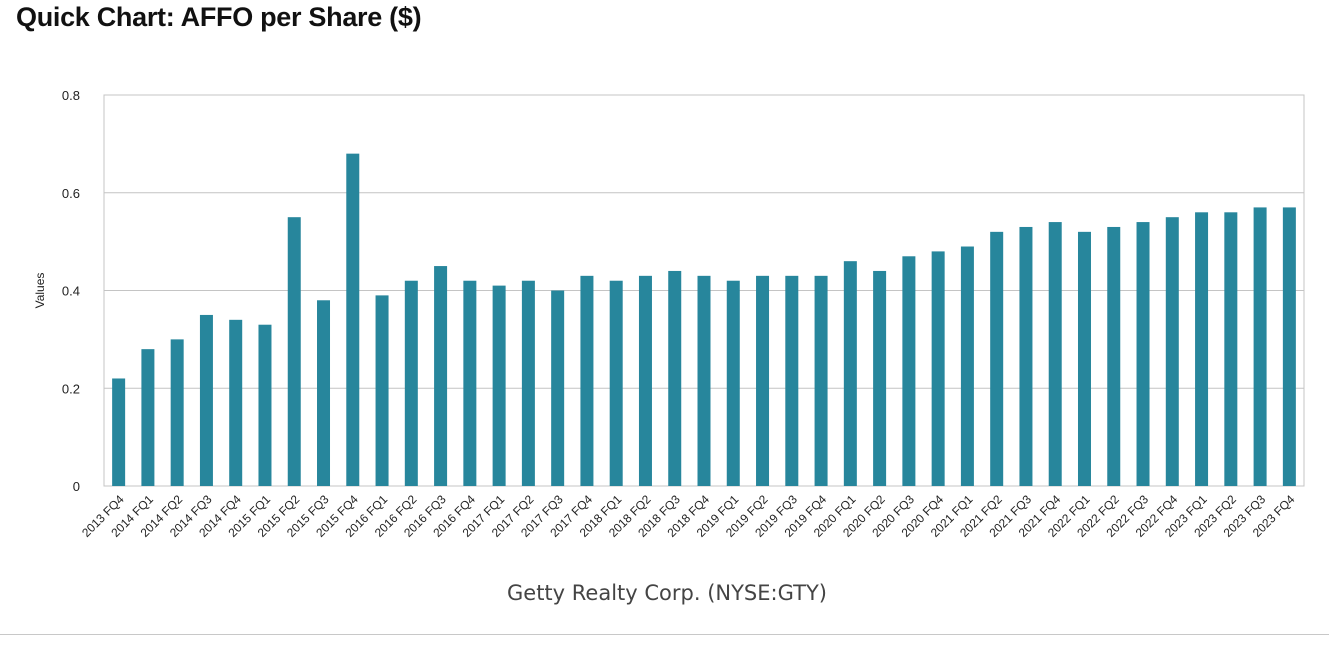 The image size is (1329, 646). What do you see at coordinates (667, 593) in the screenshot?
I see `x-axis-label: Getty Realty Corp. (NYSE:GTY)` at bounding box center [667, 593].